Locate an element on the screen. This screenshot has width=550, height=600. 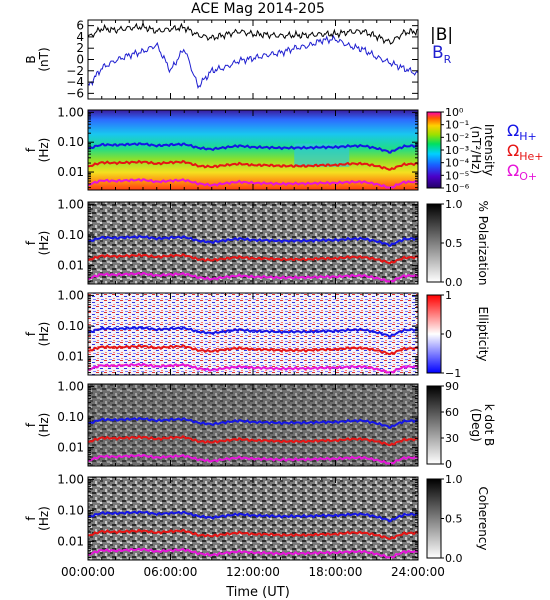
x-tick-label: 24:00:00 is located at coordinates (418, 572).